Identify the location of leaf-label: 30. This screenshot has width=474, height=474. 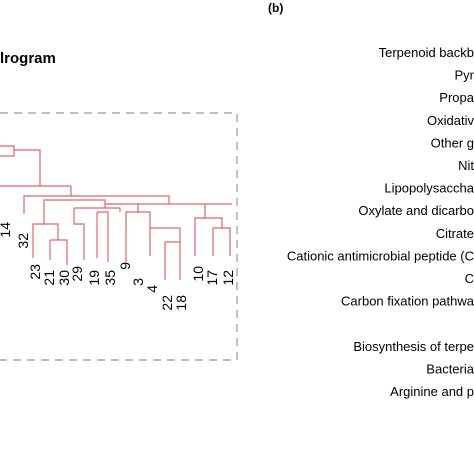
(64, 278).